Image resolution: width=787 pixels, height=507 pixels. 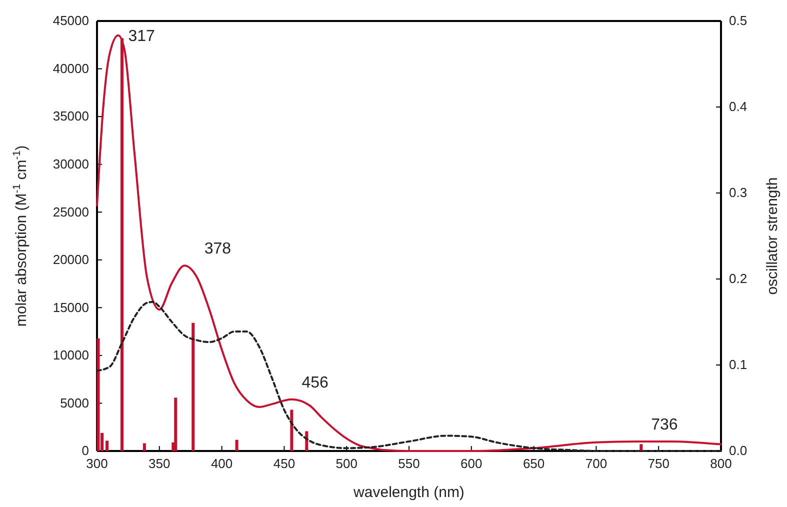 I want to click on x-tick-label: 350, so click(x=159, y=464).